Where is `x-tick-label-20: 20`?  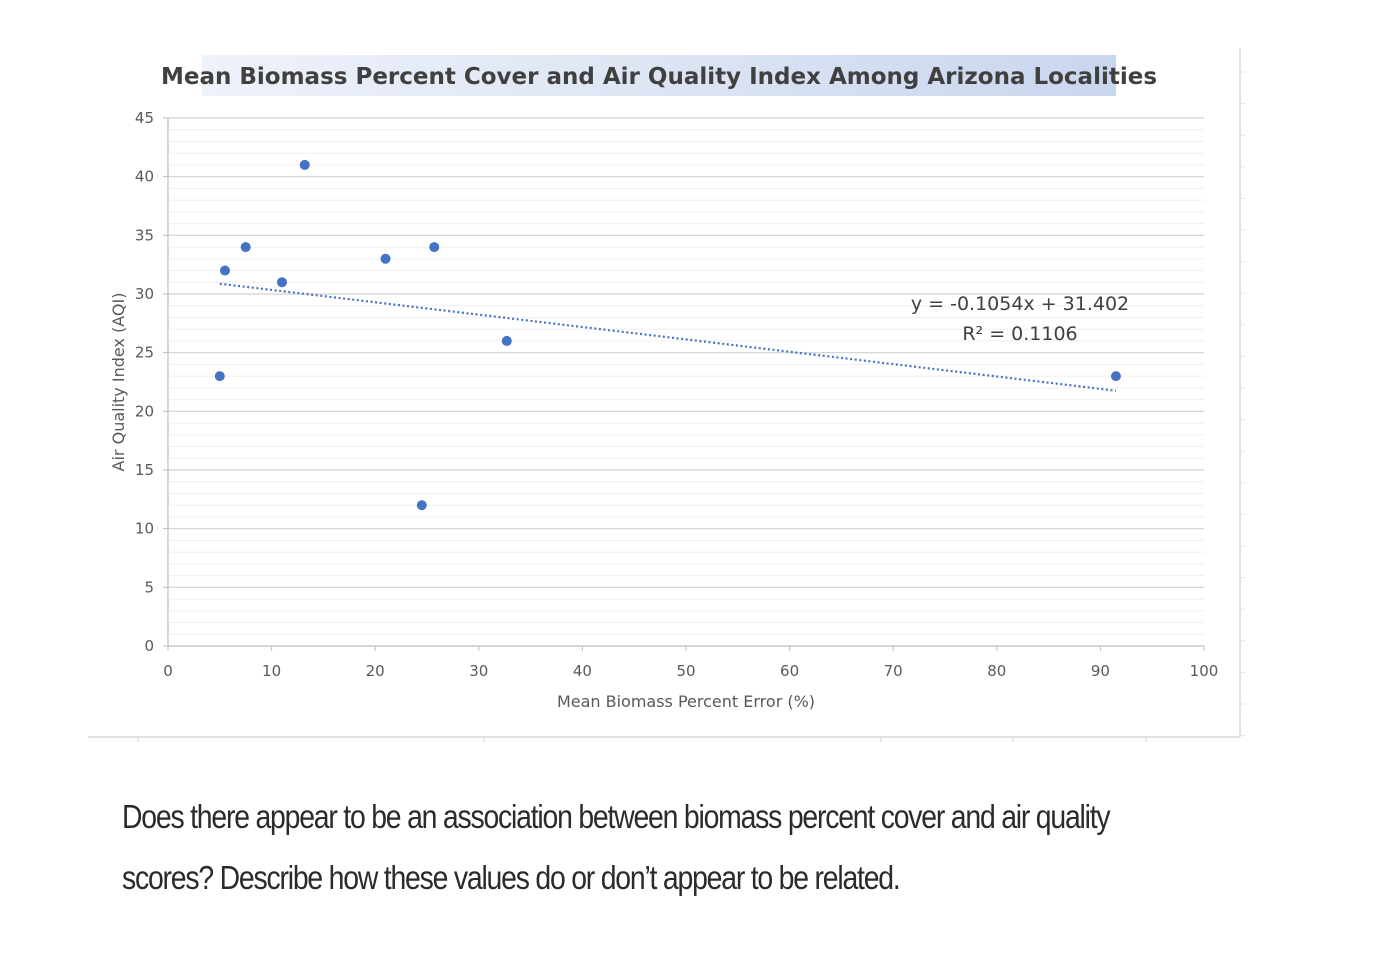
x-tick-label-20: 20 is located at coordinates (375, 671).